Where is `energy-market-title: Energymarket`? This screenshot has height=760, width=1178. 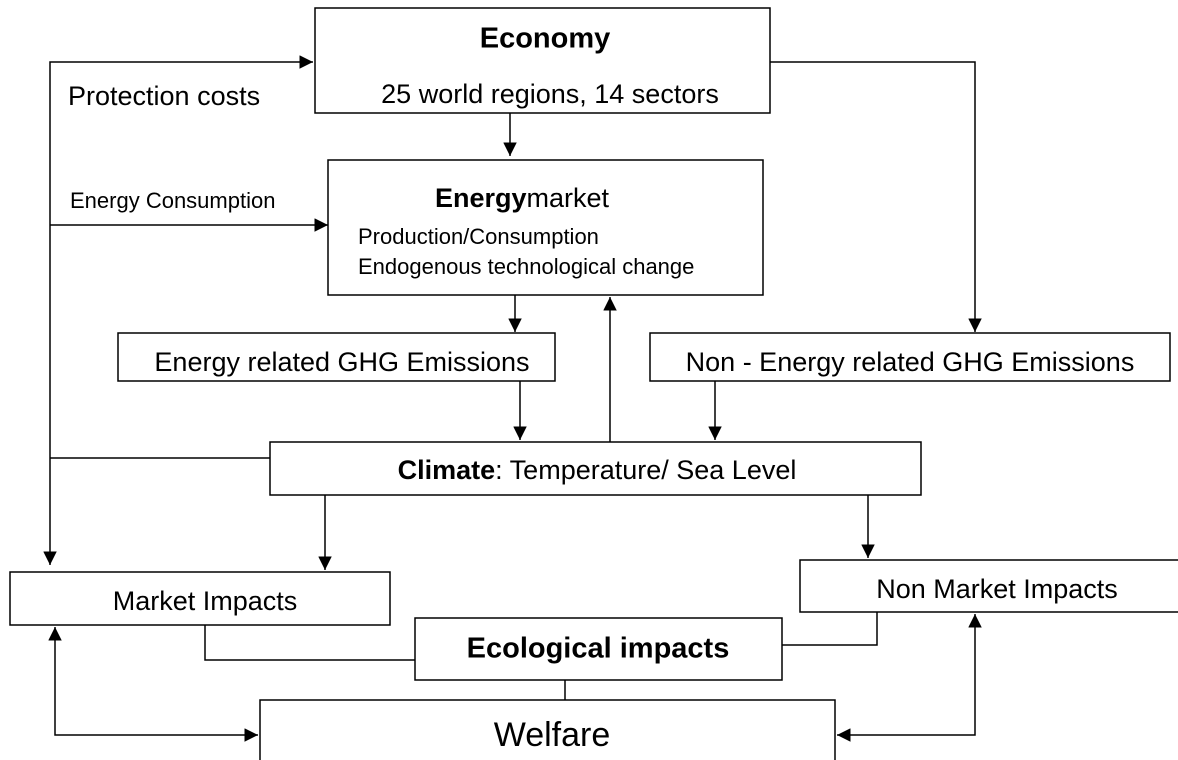 energy-market-title: Energymarket is located at coordinates (522, 198).